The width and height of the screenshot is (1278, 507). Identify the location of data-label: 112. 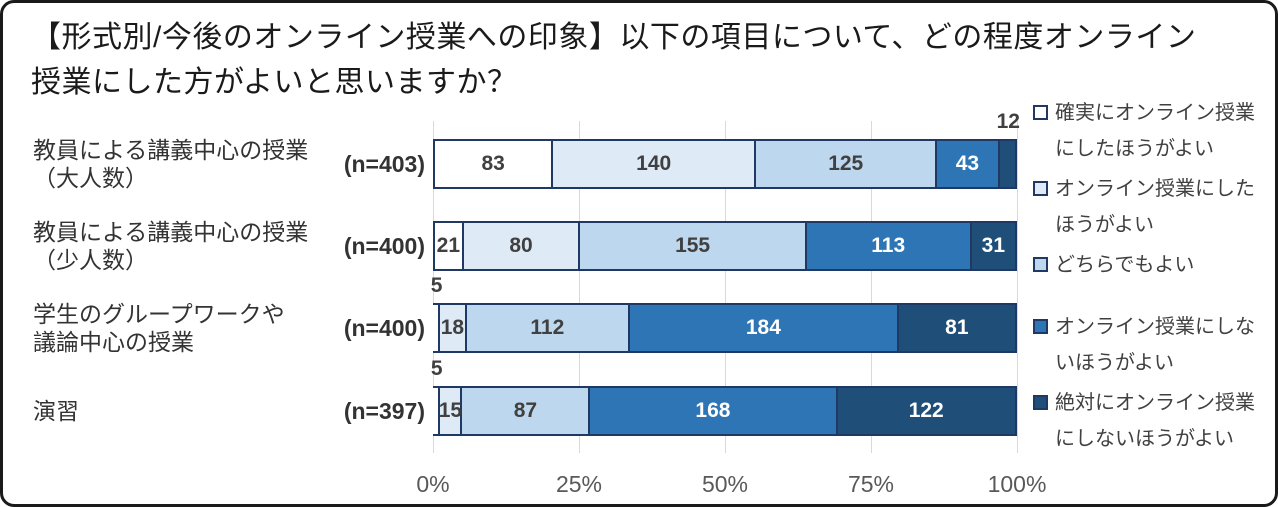
(547, 327).